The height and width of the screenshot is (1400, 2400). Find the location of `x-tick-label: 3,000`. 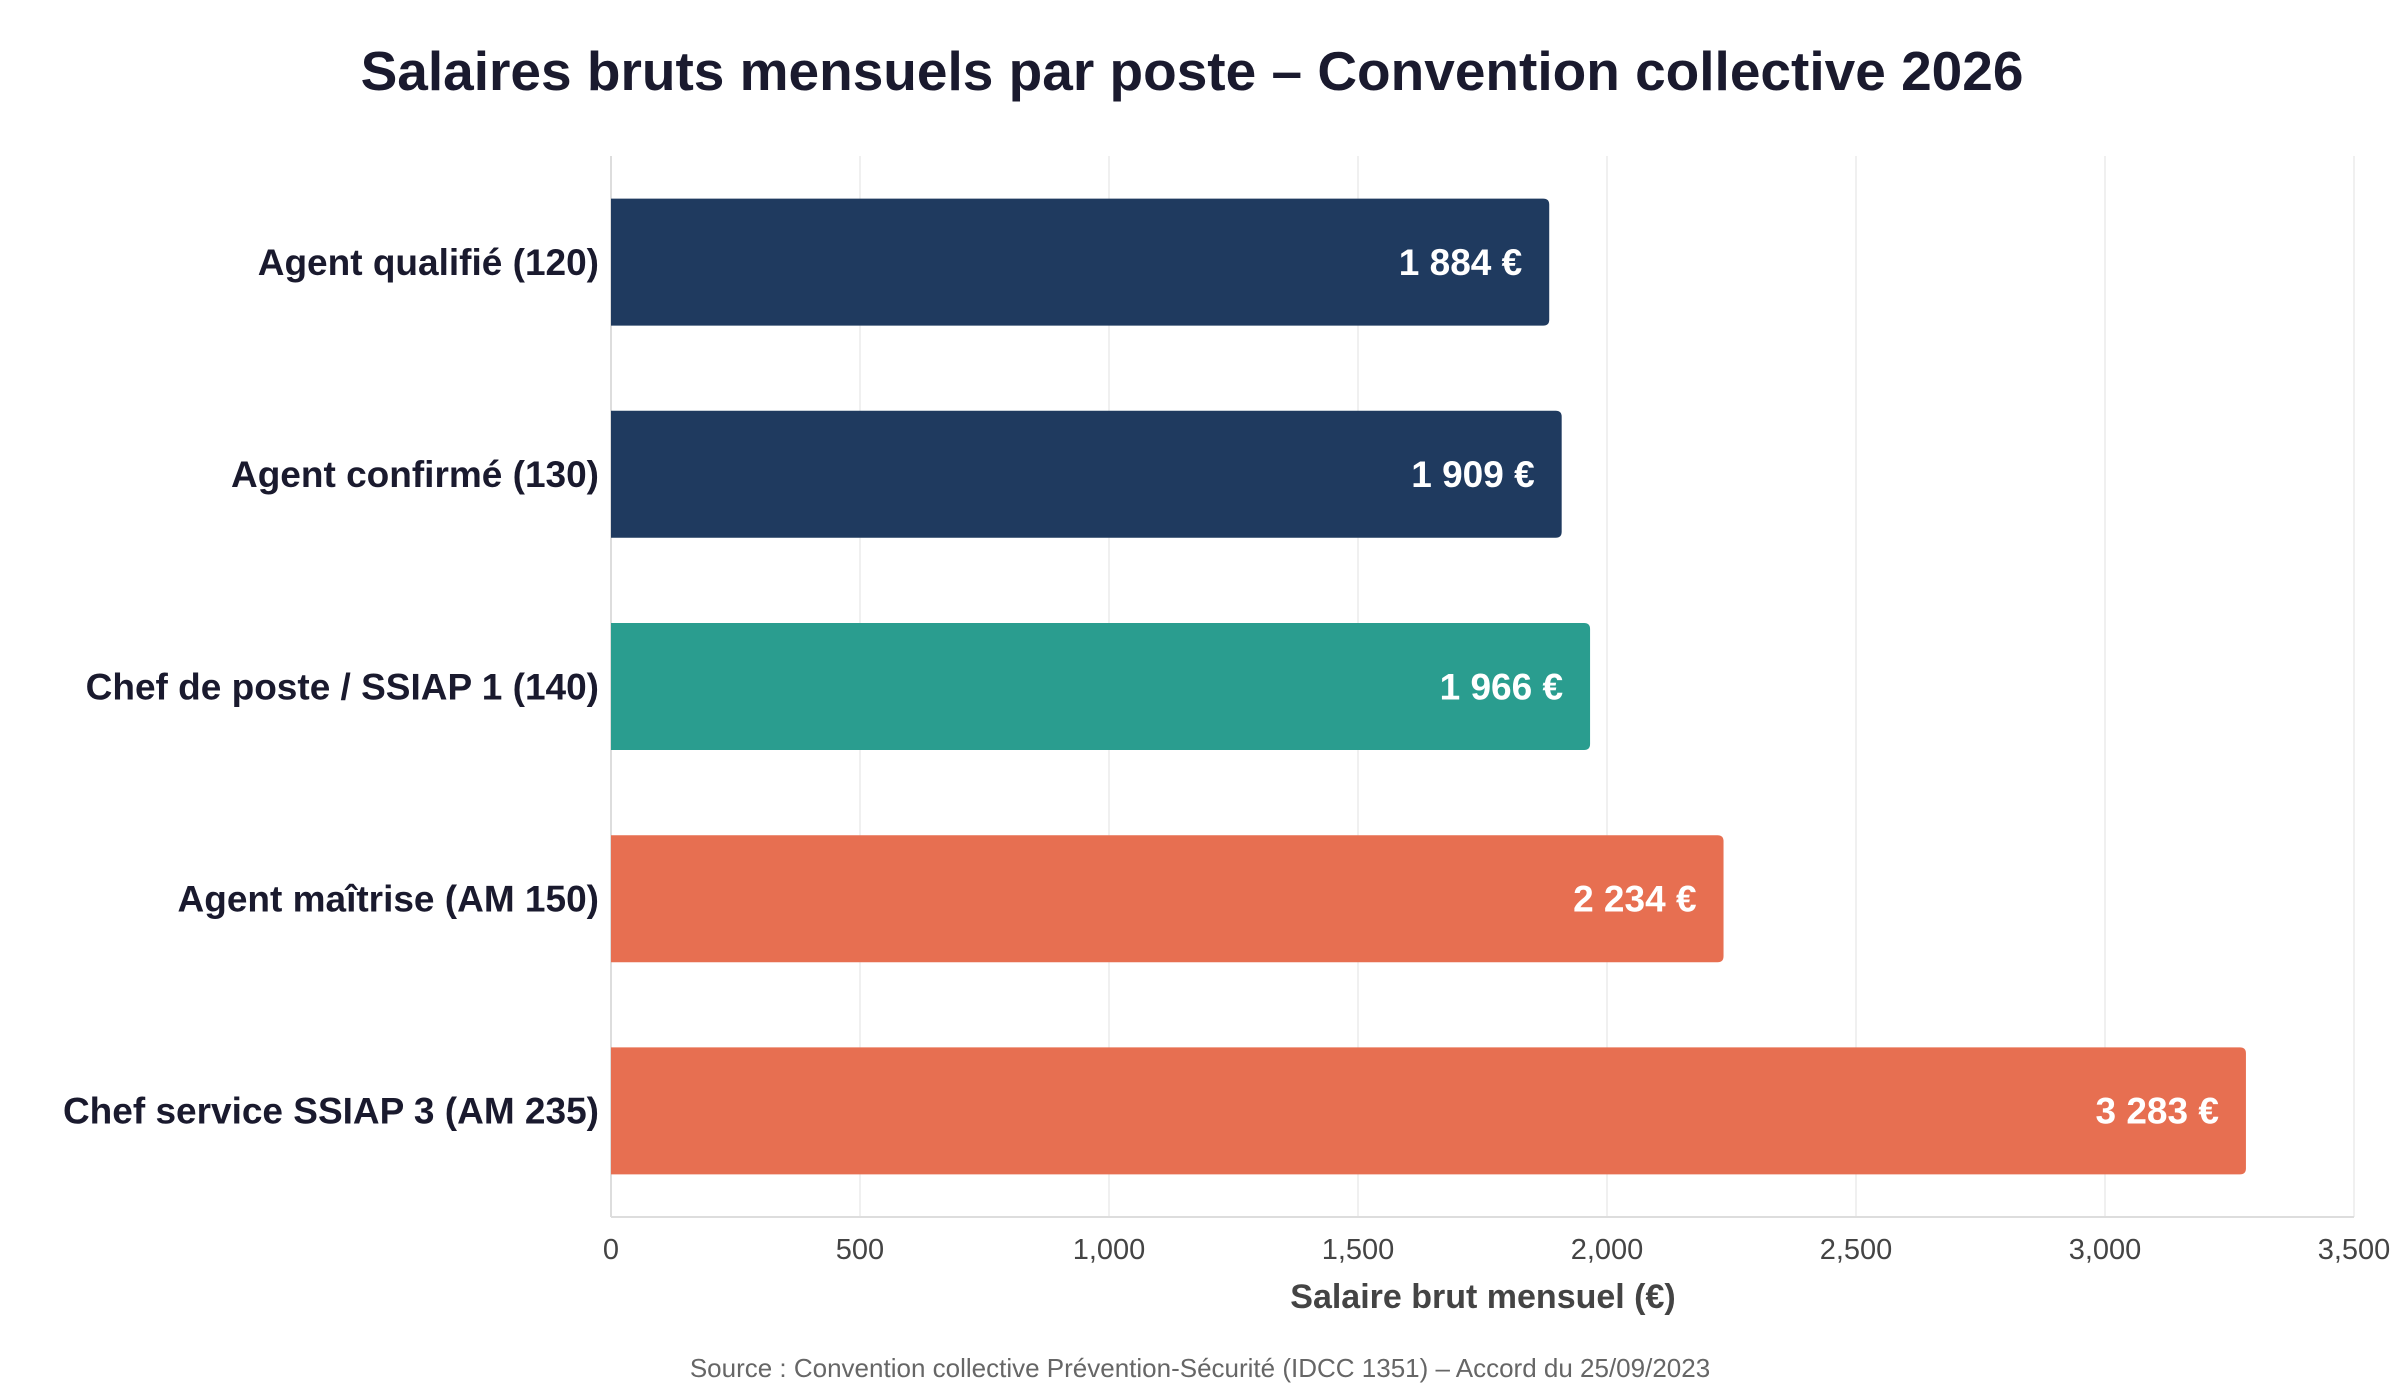

x-tick-label: 3,000 is located at coordinates (2105, 1250).